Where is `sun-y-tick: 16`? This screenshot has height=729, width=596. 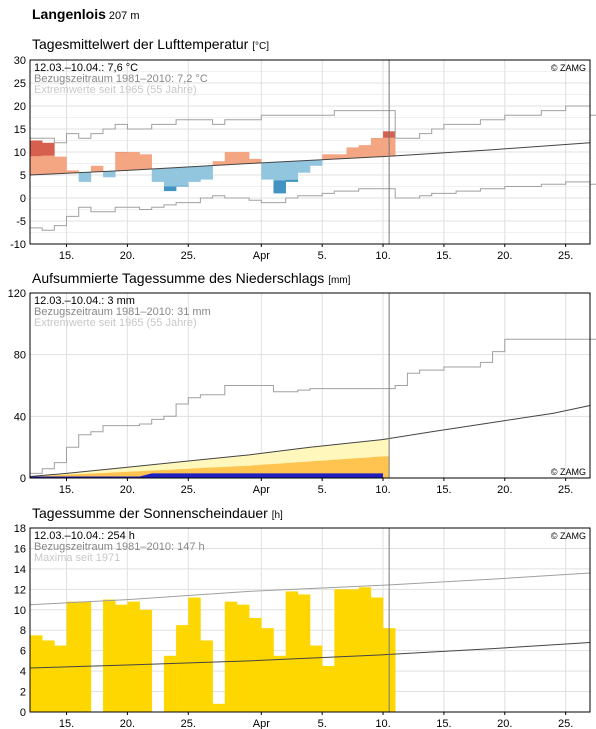
sun-y-tick: 16 is located at coordinates (20, 549).